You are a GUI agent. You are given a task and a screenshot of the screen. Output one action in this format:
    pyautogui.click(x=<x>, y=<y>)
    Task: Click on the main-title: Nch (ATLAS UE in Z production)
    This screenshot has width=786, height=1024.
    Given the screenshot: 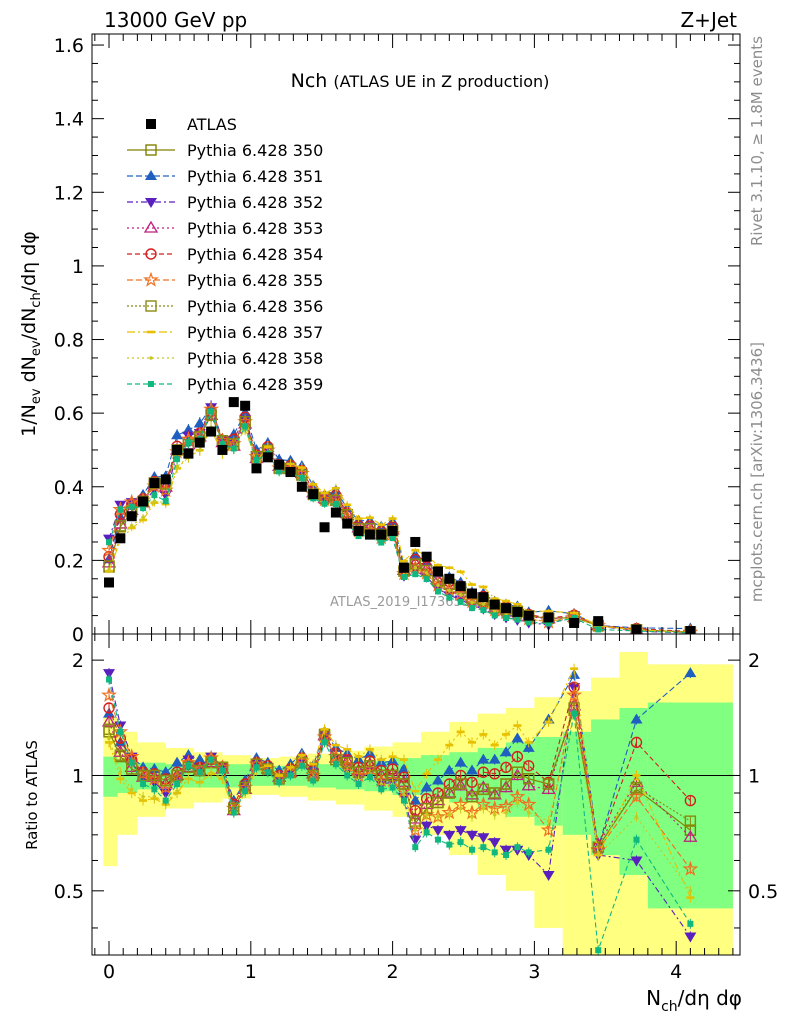 What is the action you would take?
    pyautogui.click(x=420, y=81)
    